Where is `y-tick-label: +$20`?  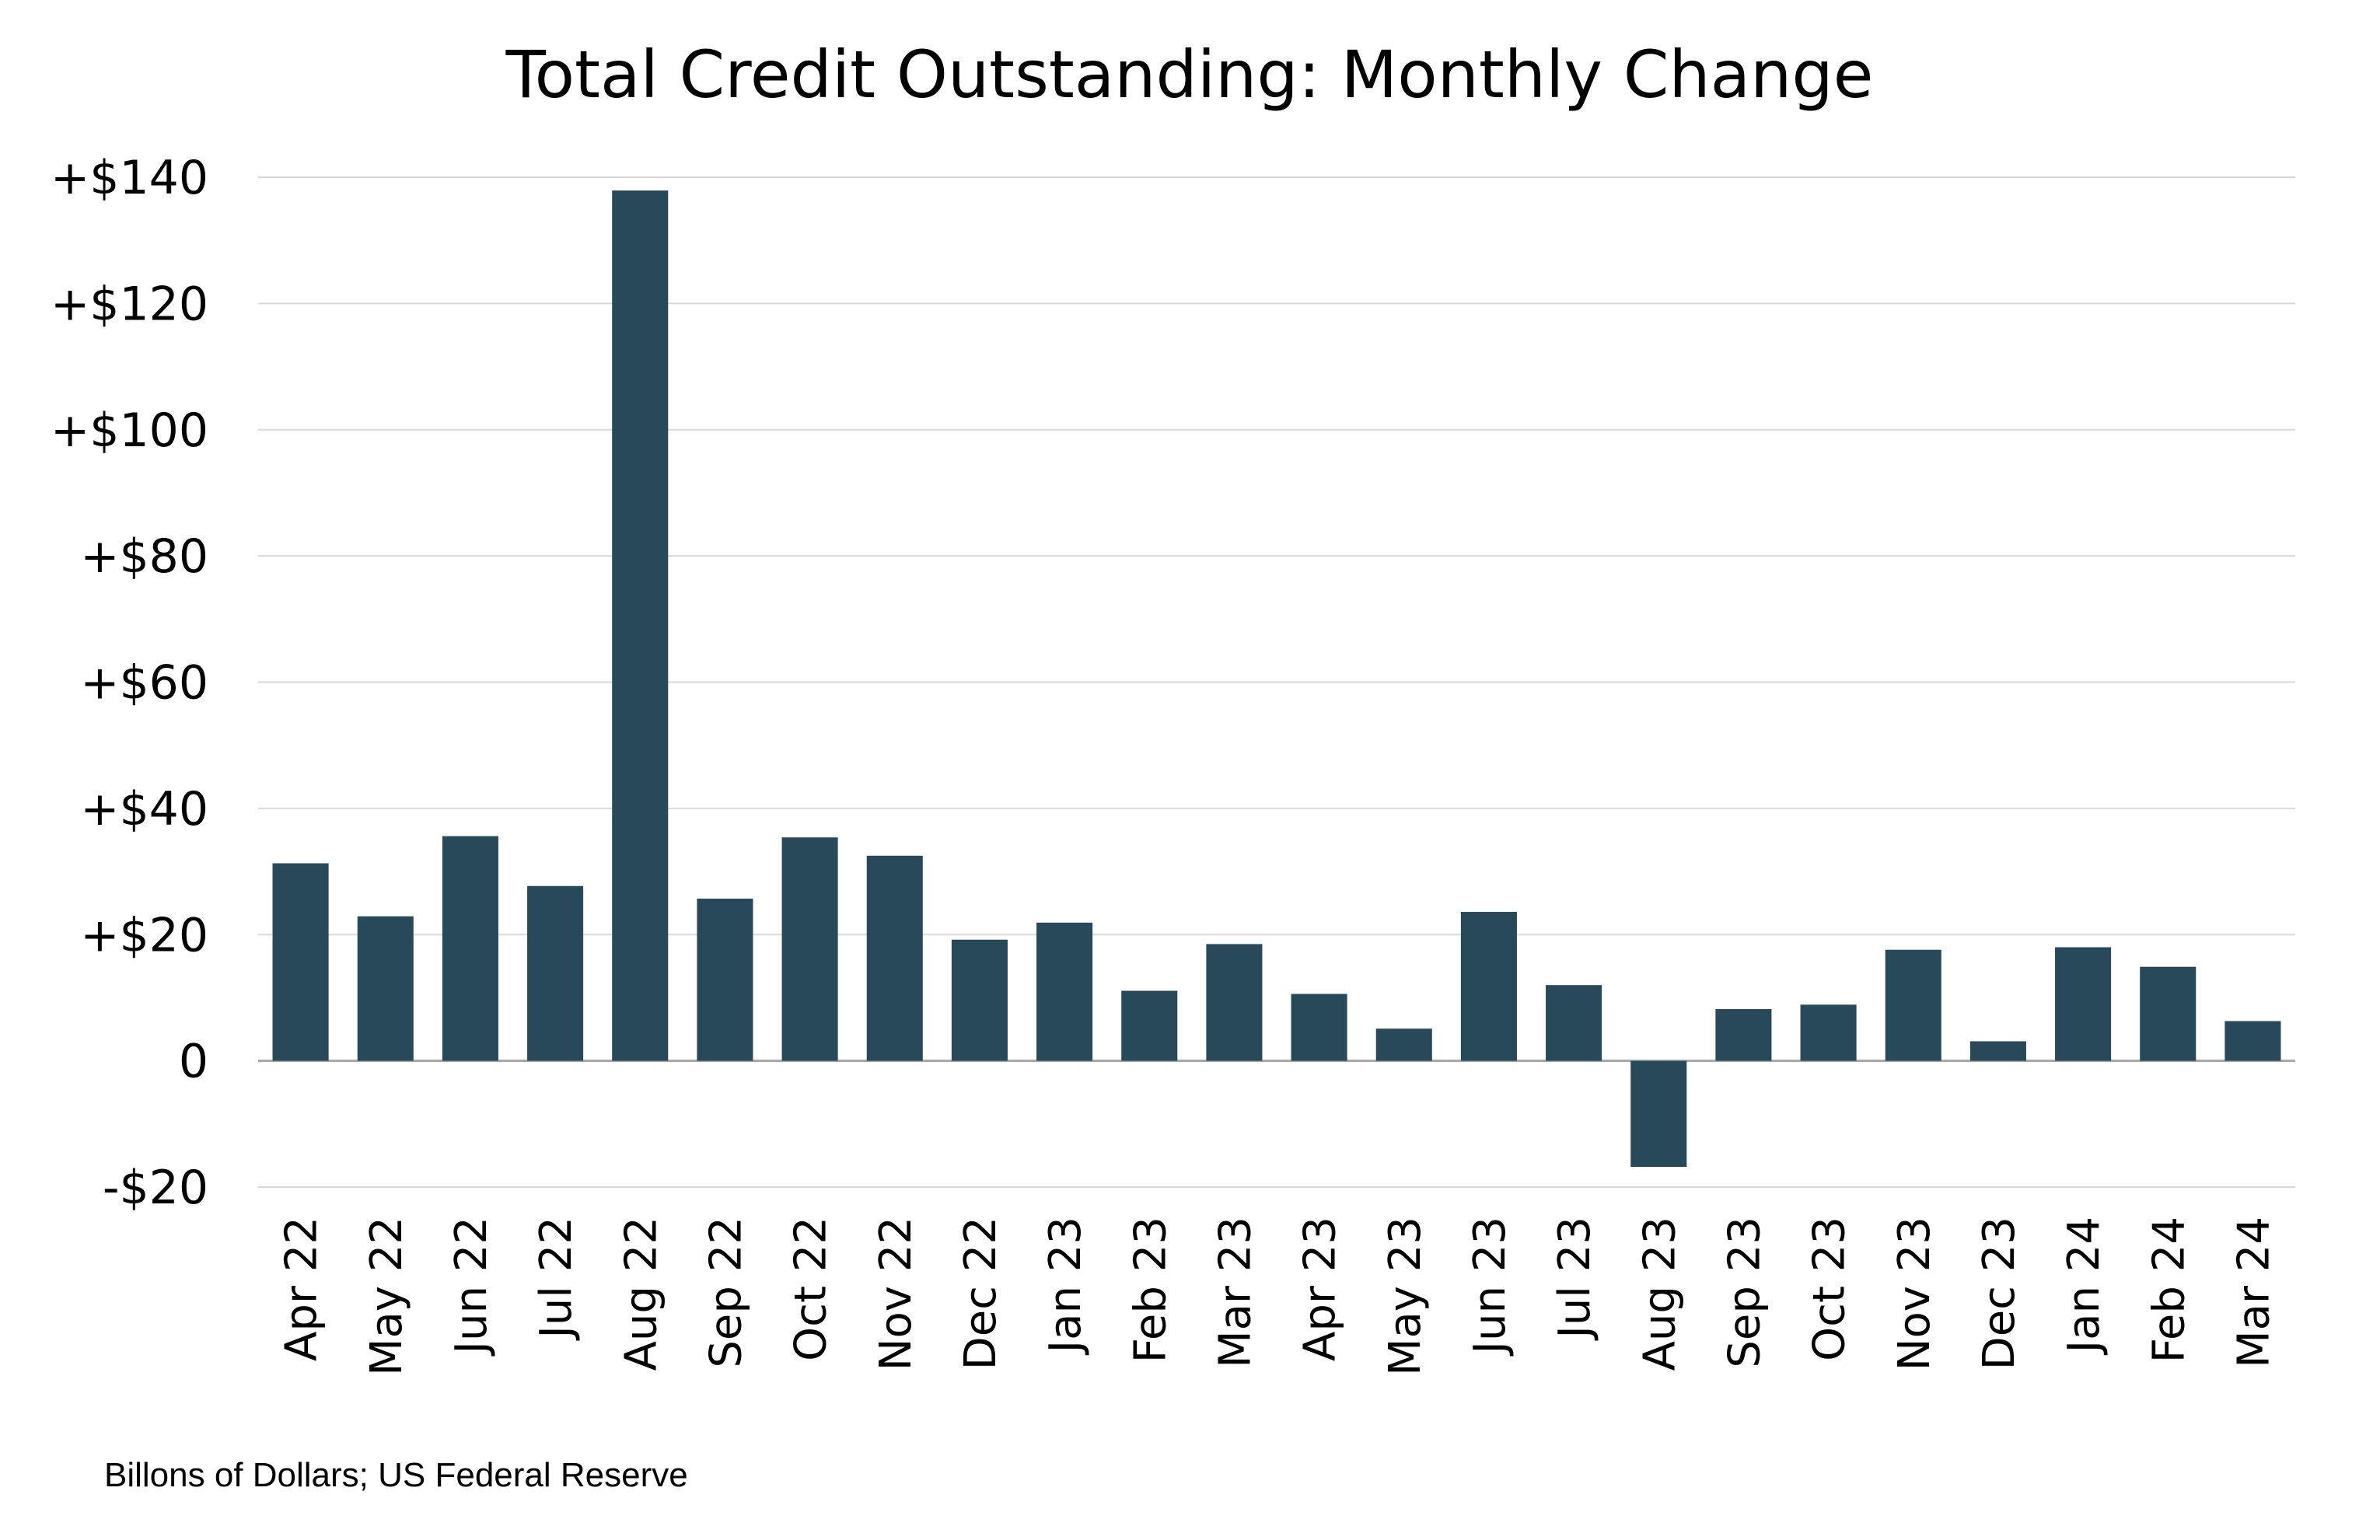 y-tick-label: +$20 is located at coordinates (144, 935).